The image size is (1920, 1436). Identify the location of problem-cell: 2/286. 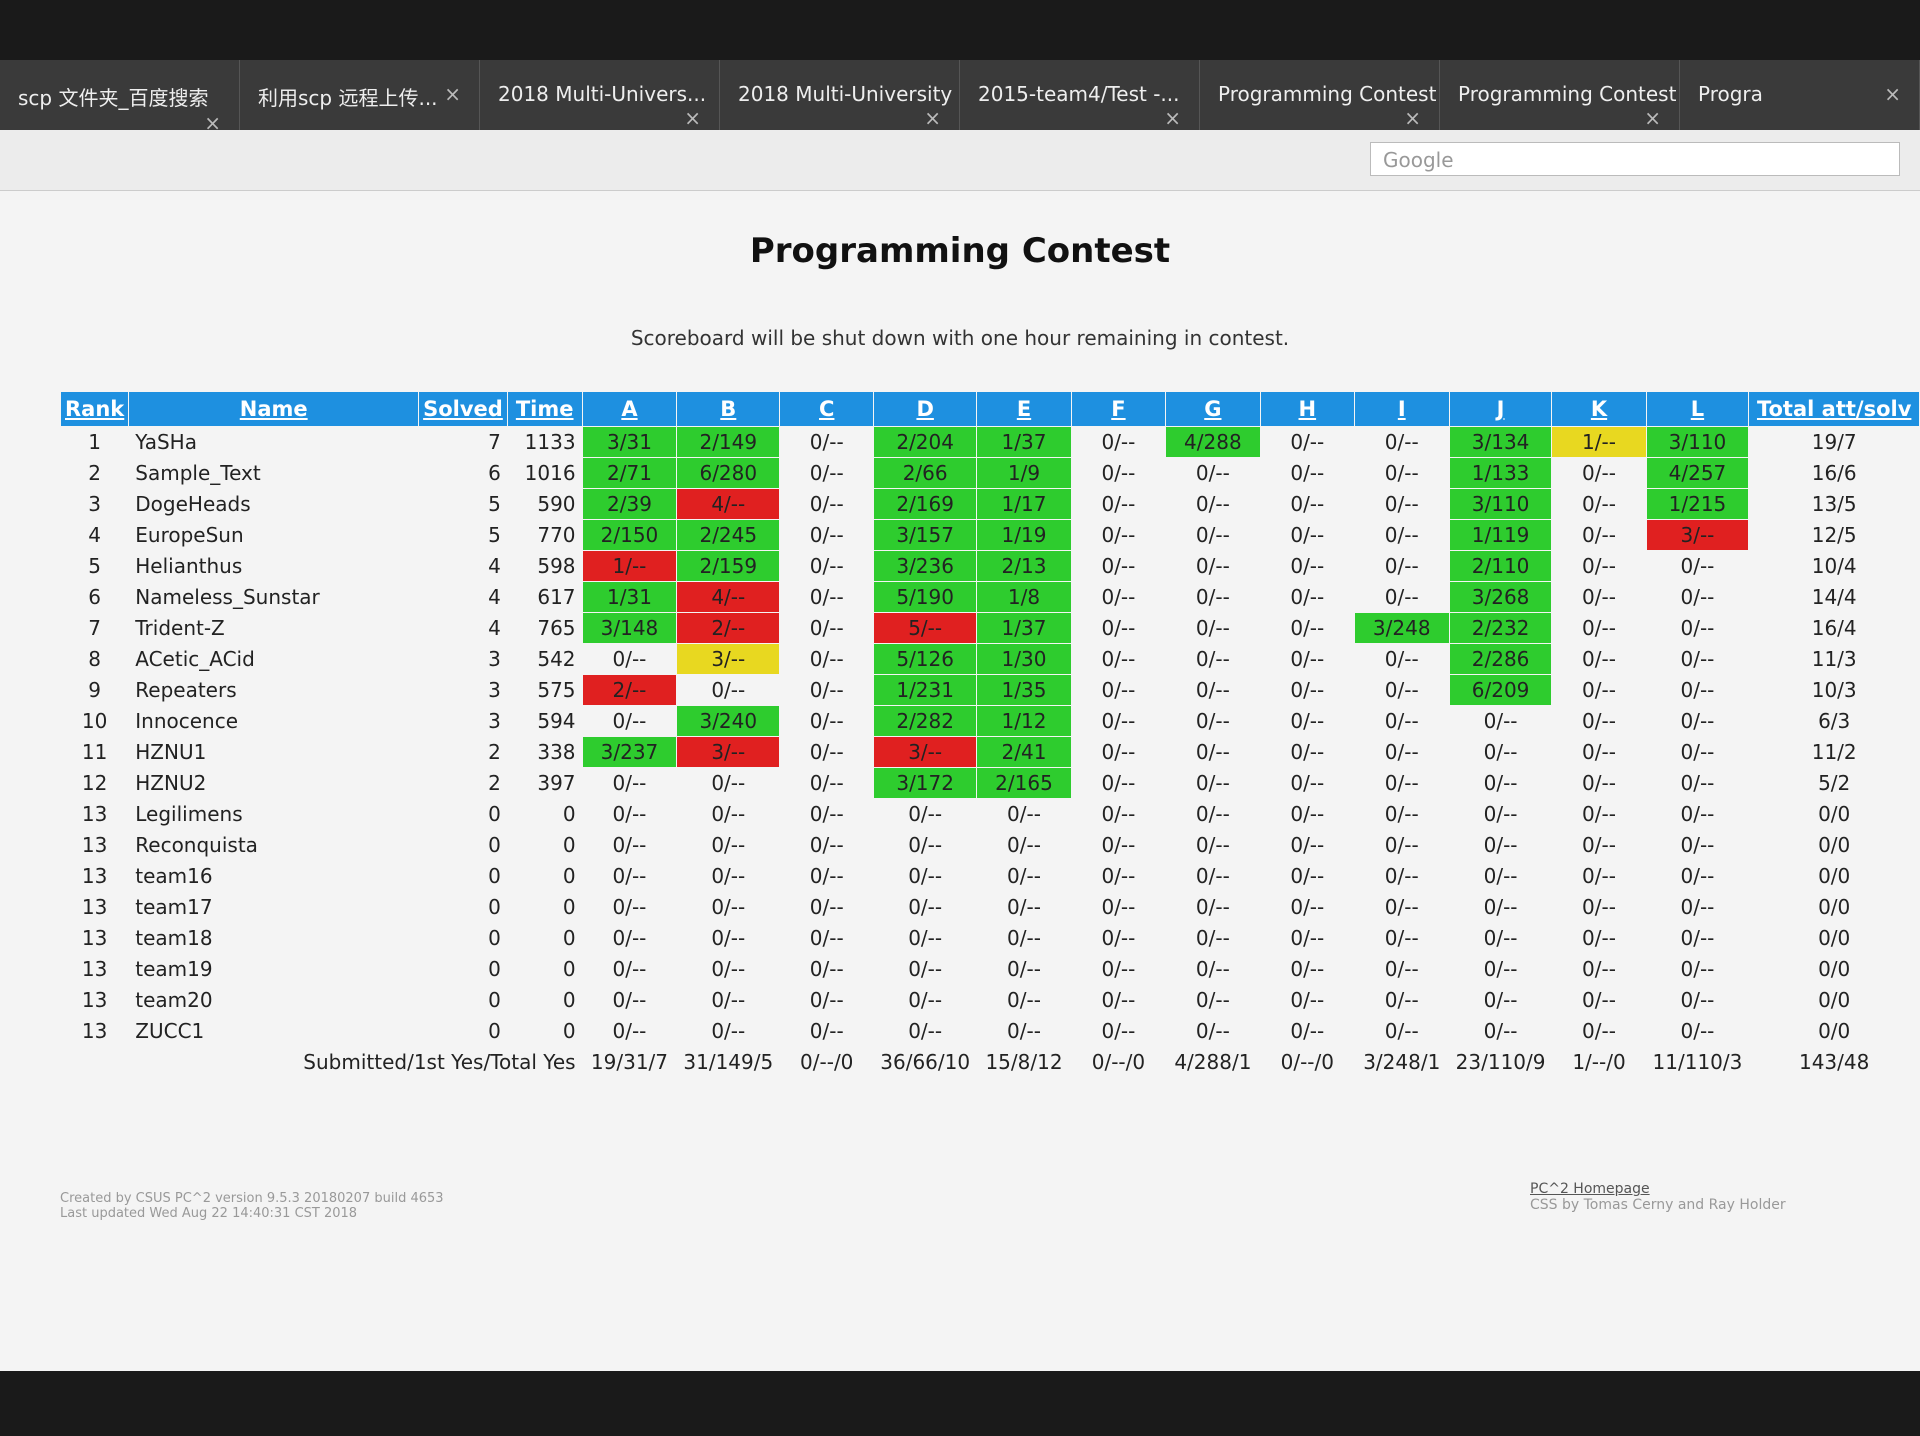
(1500, 659).